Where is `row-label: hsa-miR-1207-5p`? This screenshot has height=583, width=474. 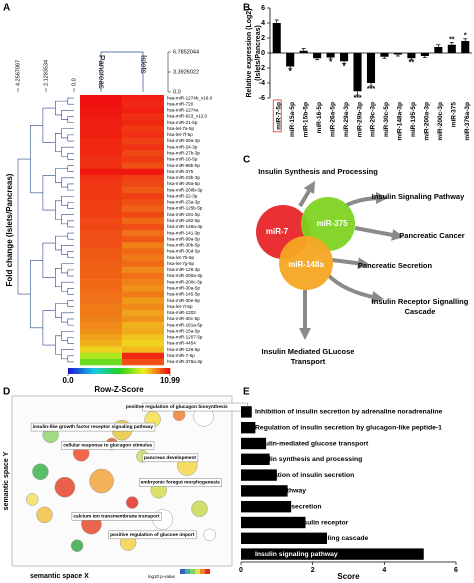 row-label: hsa-miR-1207-5p is located at coordinates (185, 337).